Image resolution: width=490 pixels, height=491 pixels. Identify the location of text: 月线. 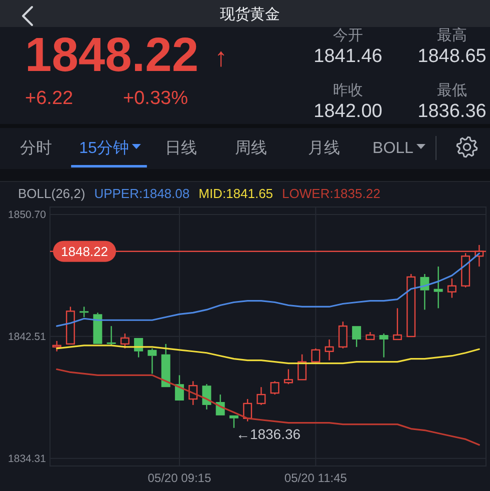
(324, 148).